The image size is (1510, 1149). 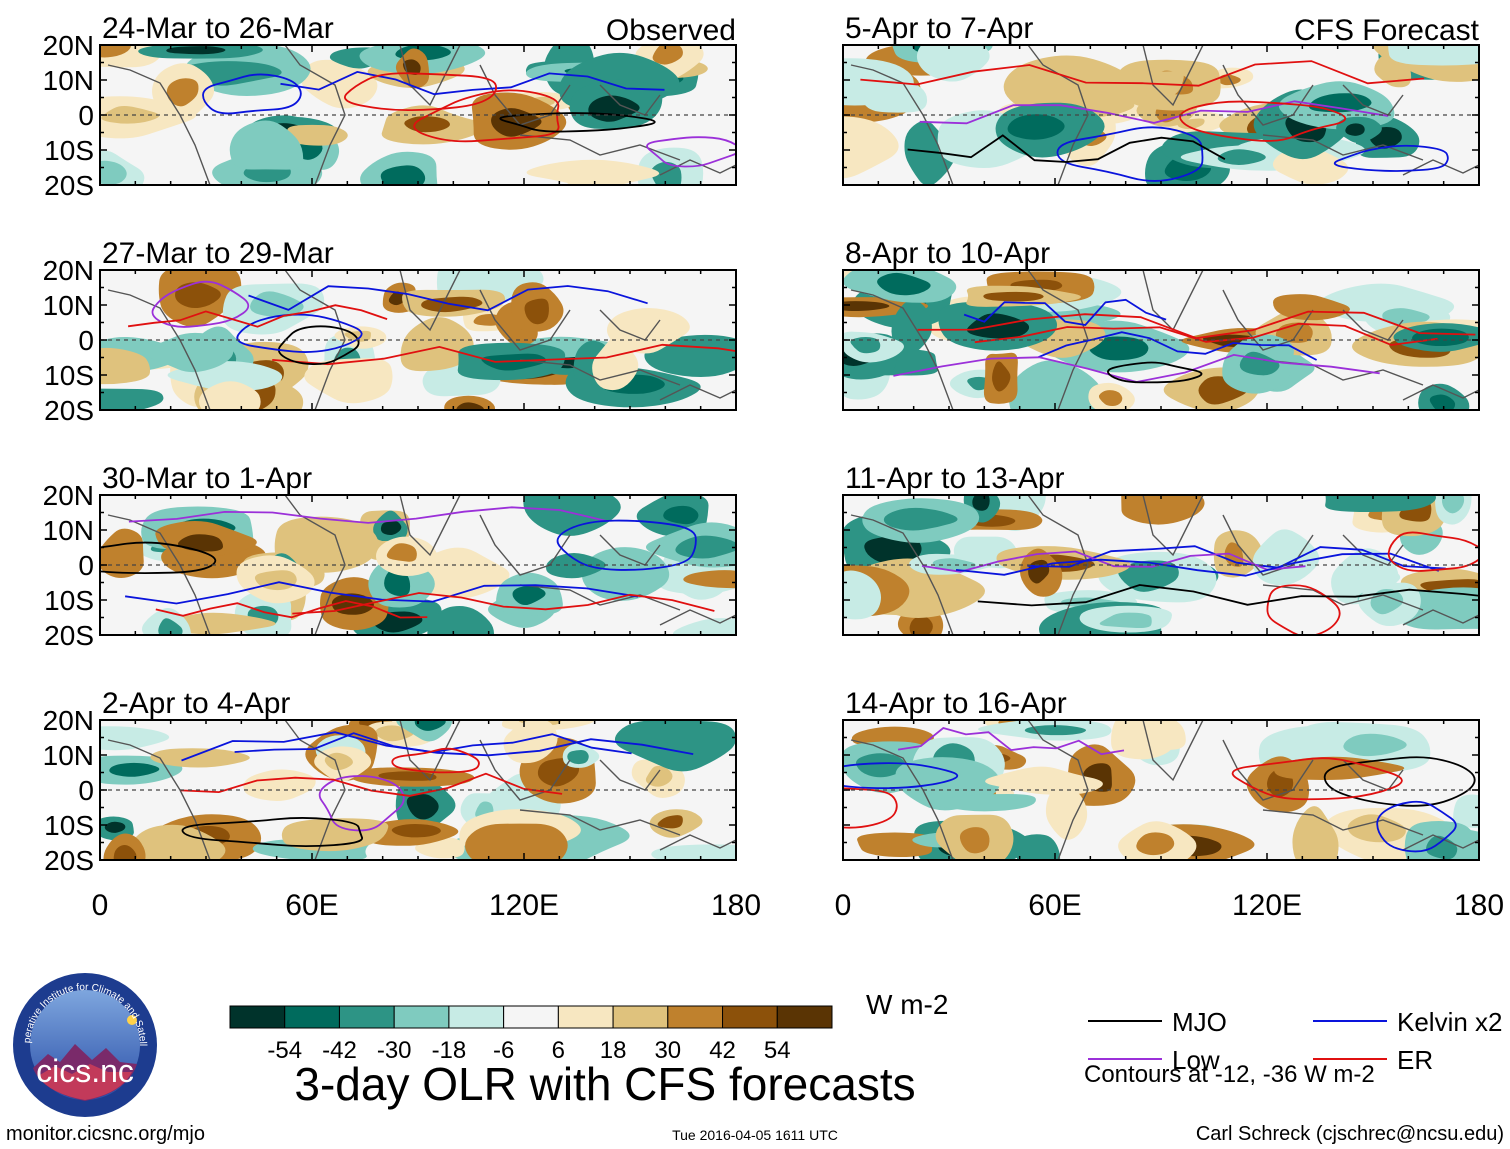 What do you see at coordinates (1295, 1041) in the screenshot?
I see `legend: MJO Kelvin x2 Low ER` at bounding box center [1295, 1041].